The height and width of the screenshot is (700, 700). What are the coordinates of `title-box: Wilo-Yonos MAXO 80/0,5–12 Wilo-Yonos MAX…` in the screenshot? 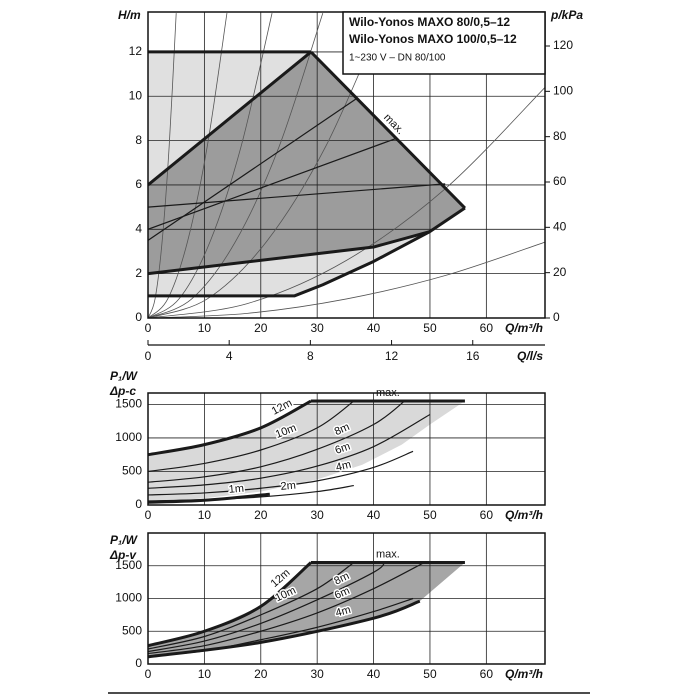 It's located at (444, 43).